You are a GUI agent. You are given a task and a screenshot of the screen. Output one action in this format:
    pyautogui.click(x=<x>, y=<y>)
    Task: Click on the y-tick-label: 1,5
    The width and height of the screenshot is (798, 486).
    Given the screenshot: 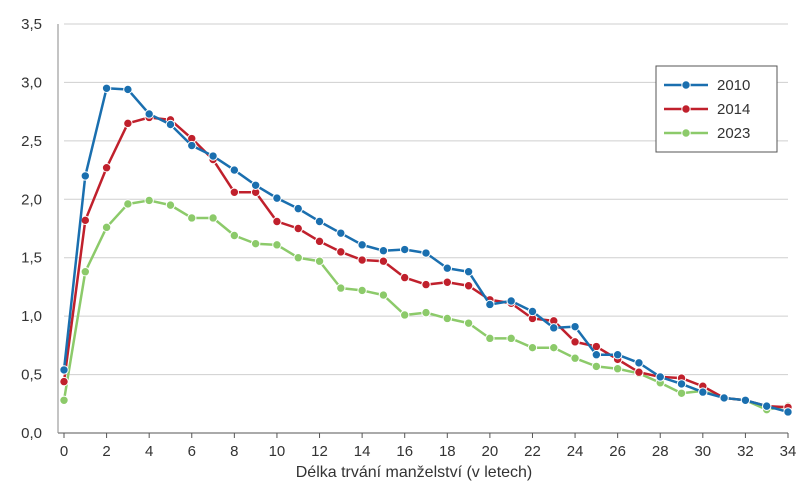 What is the action you would take?
    pyautogui.click(x=31, y=258)
    